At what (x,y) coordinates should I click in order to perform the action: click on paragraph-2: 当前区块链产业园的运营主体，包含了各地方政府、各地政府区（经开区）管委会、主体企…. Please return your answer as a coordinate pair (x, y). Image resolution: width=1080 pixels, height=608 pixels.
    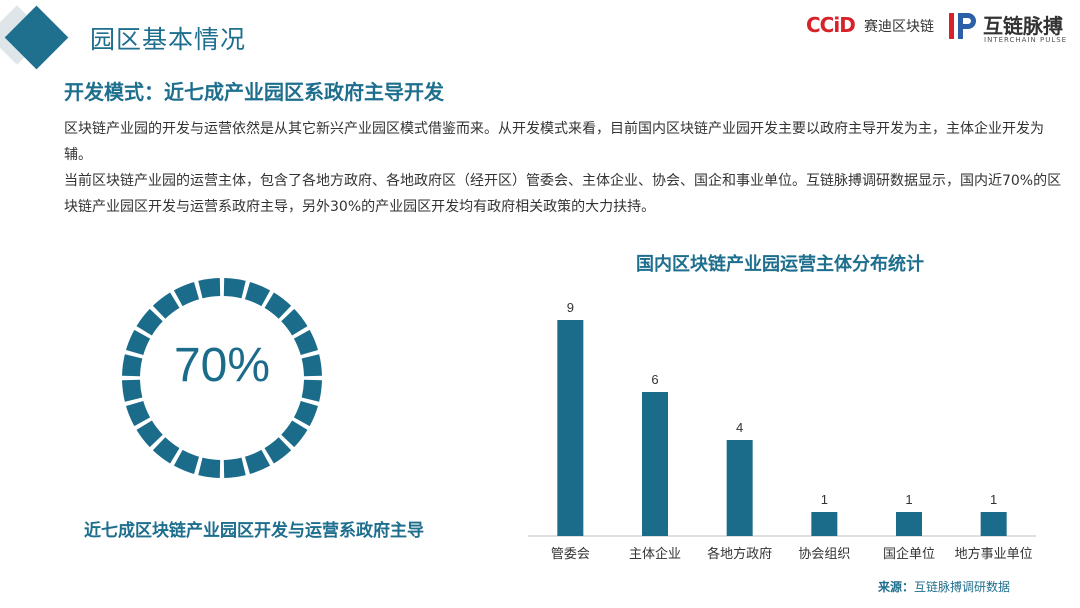
    Looking at the image, I should click on (563, 194).